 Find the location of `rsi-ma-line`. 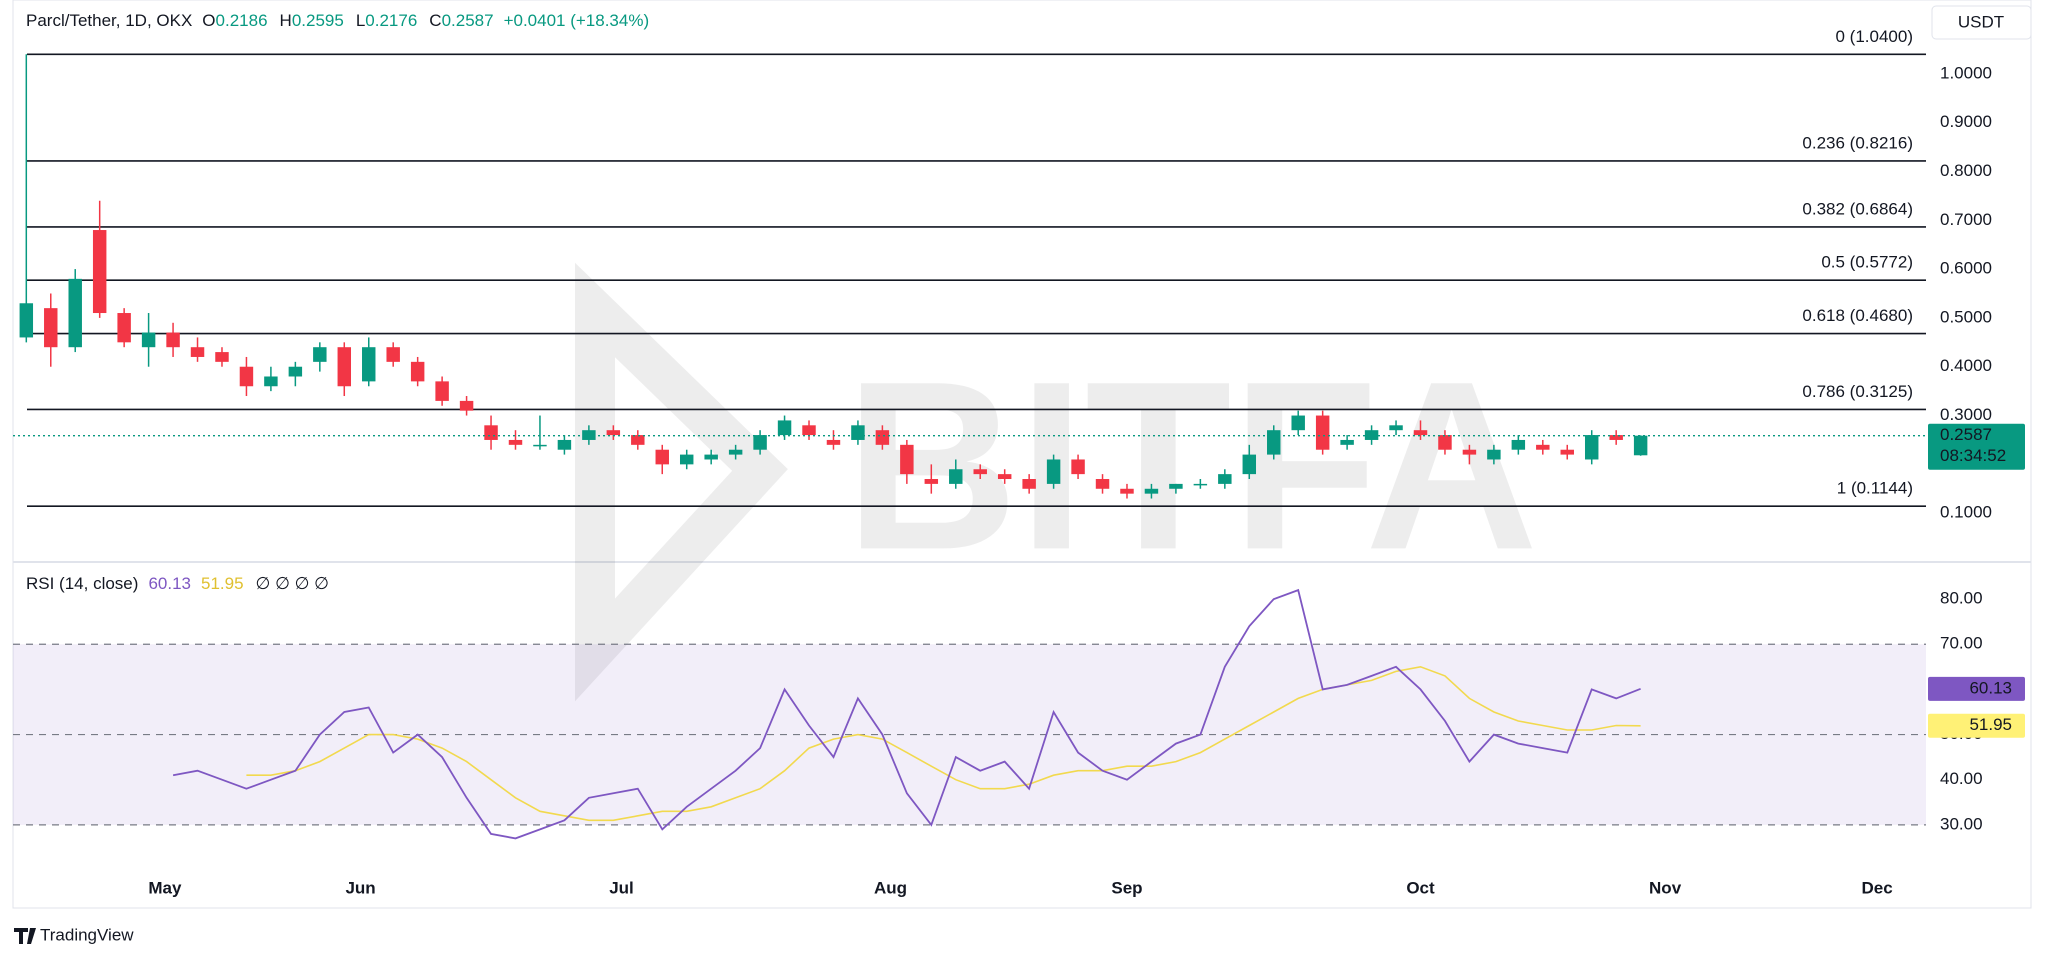

rsi-ma-line is located at coordinates (943, 743).